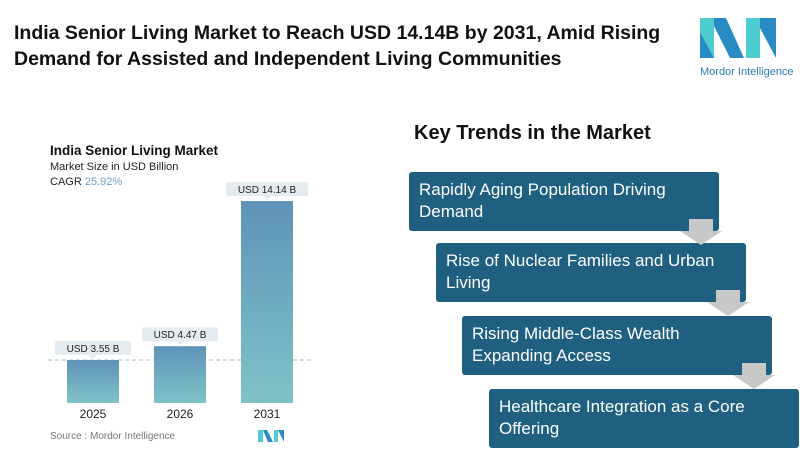  Describe the element at coordinates (113, 436) in the screenshot. I see `source-text: Source : Mordor Intelligence` at that location.